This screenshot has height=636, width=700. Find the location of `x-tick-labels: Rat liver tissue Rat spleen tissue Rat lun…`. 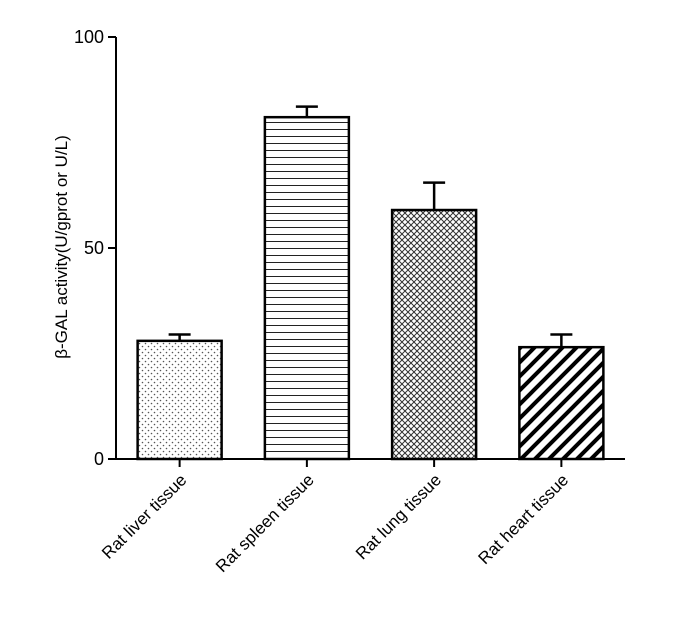

x-tick-labels: Rat liver tissue Rat spleen tissue Rat lun… is located at coordinates (335, 523).